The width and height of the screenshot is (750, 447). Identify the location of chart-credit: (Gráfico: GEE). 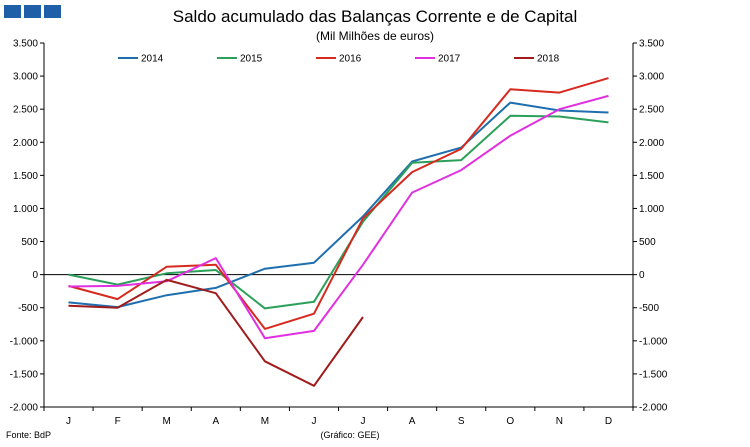
(350, 435).